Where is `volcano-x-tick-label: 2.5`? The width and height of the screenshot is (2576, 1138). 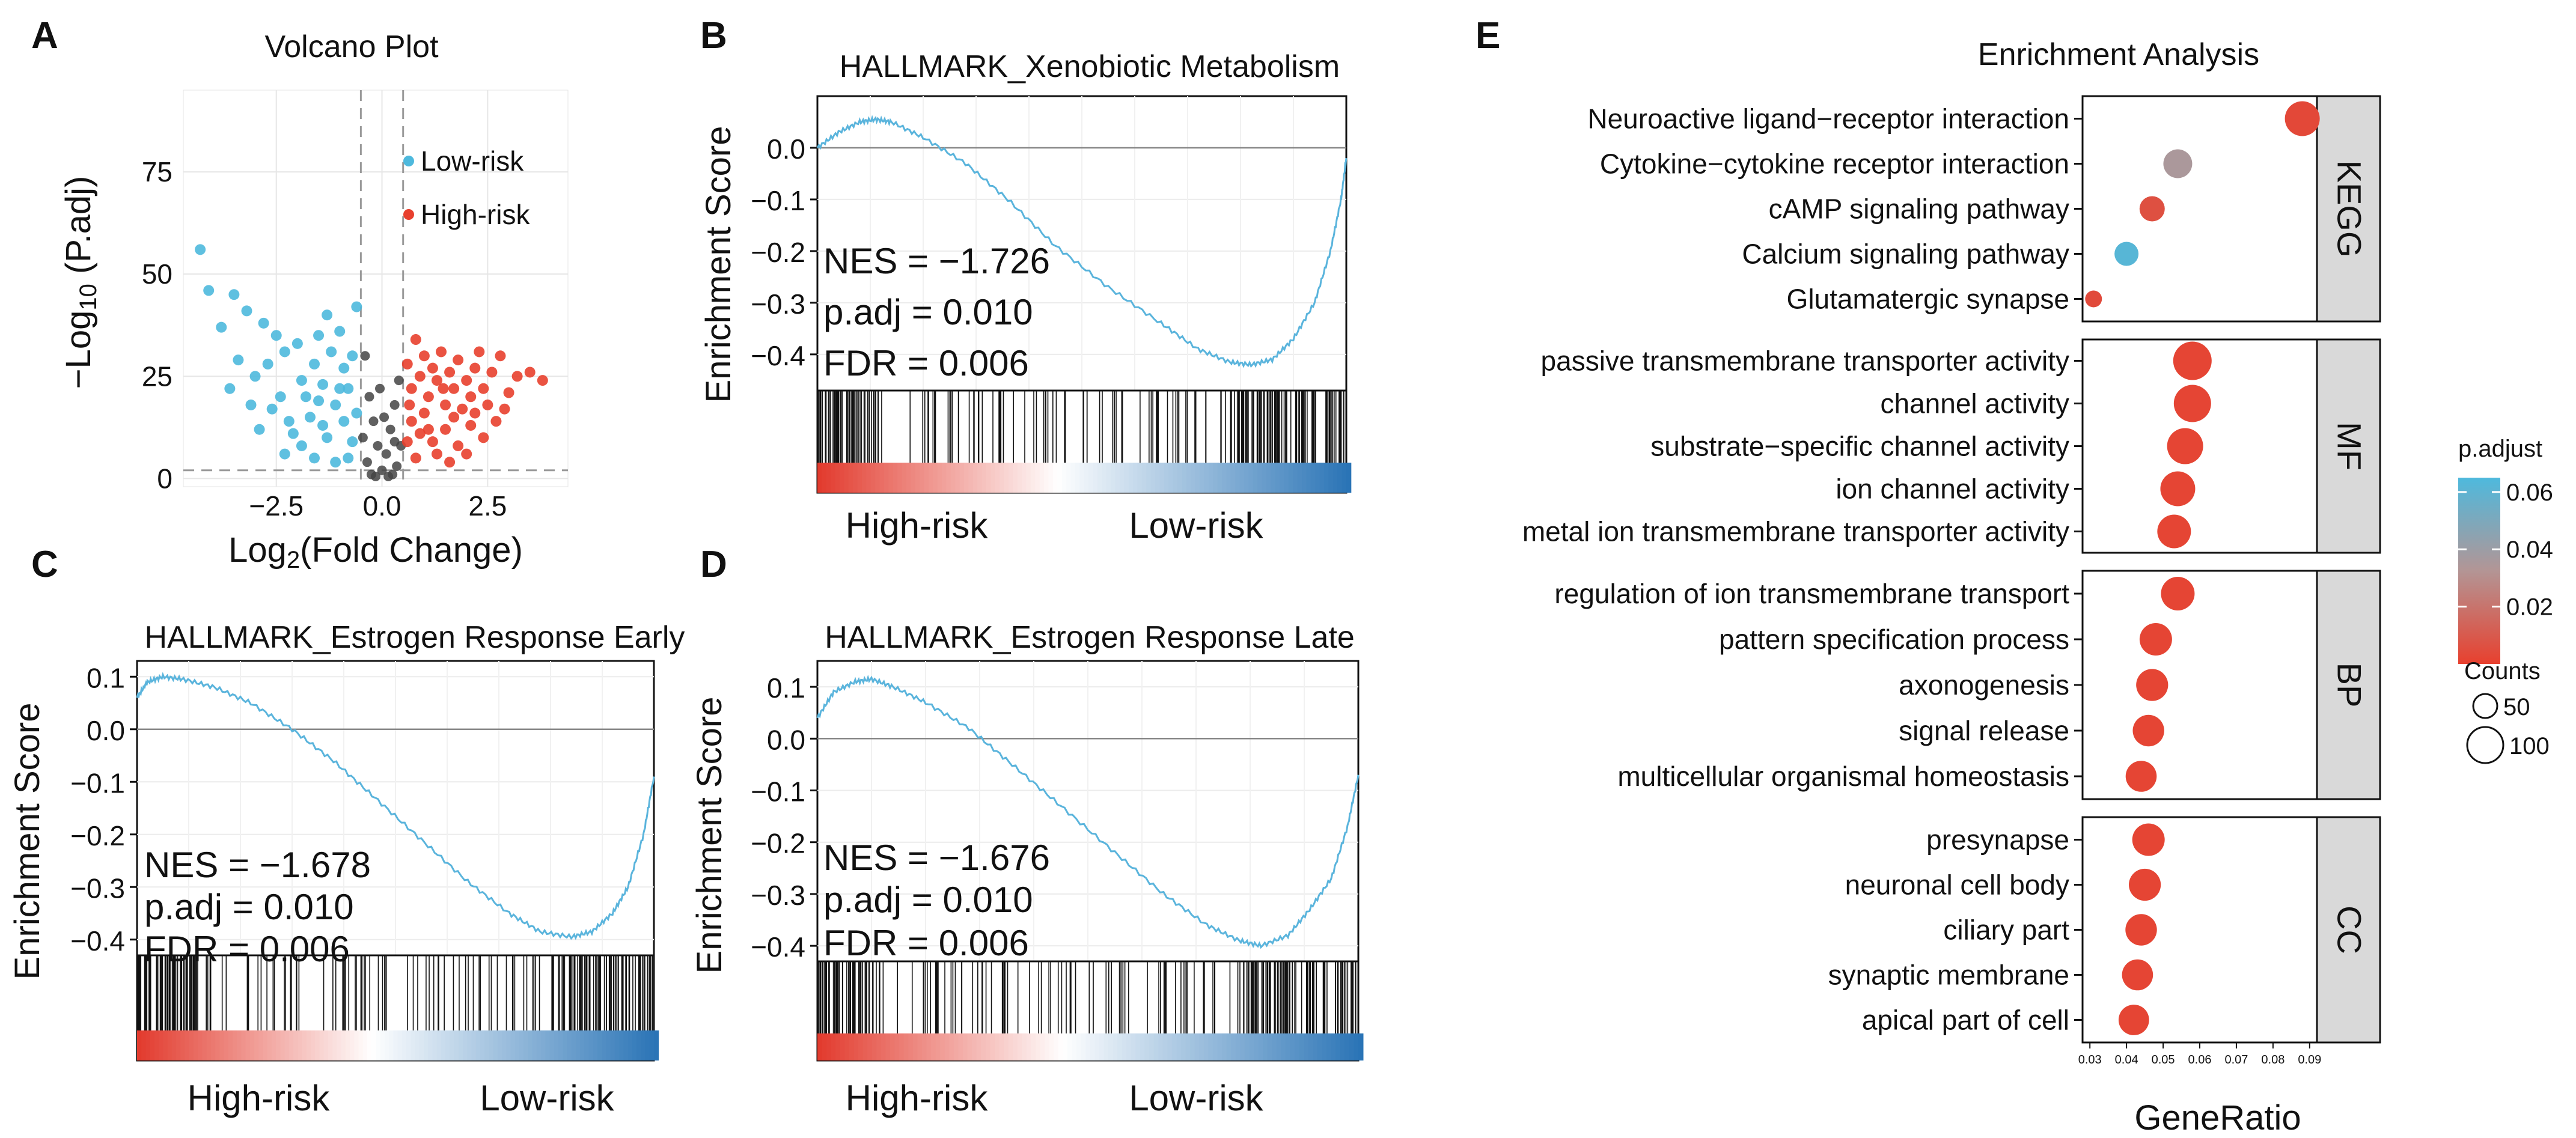
volcano-x-tick-label: 2.5 is located at coordinates (487, 506).